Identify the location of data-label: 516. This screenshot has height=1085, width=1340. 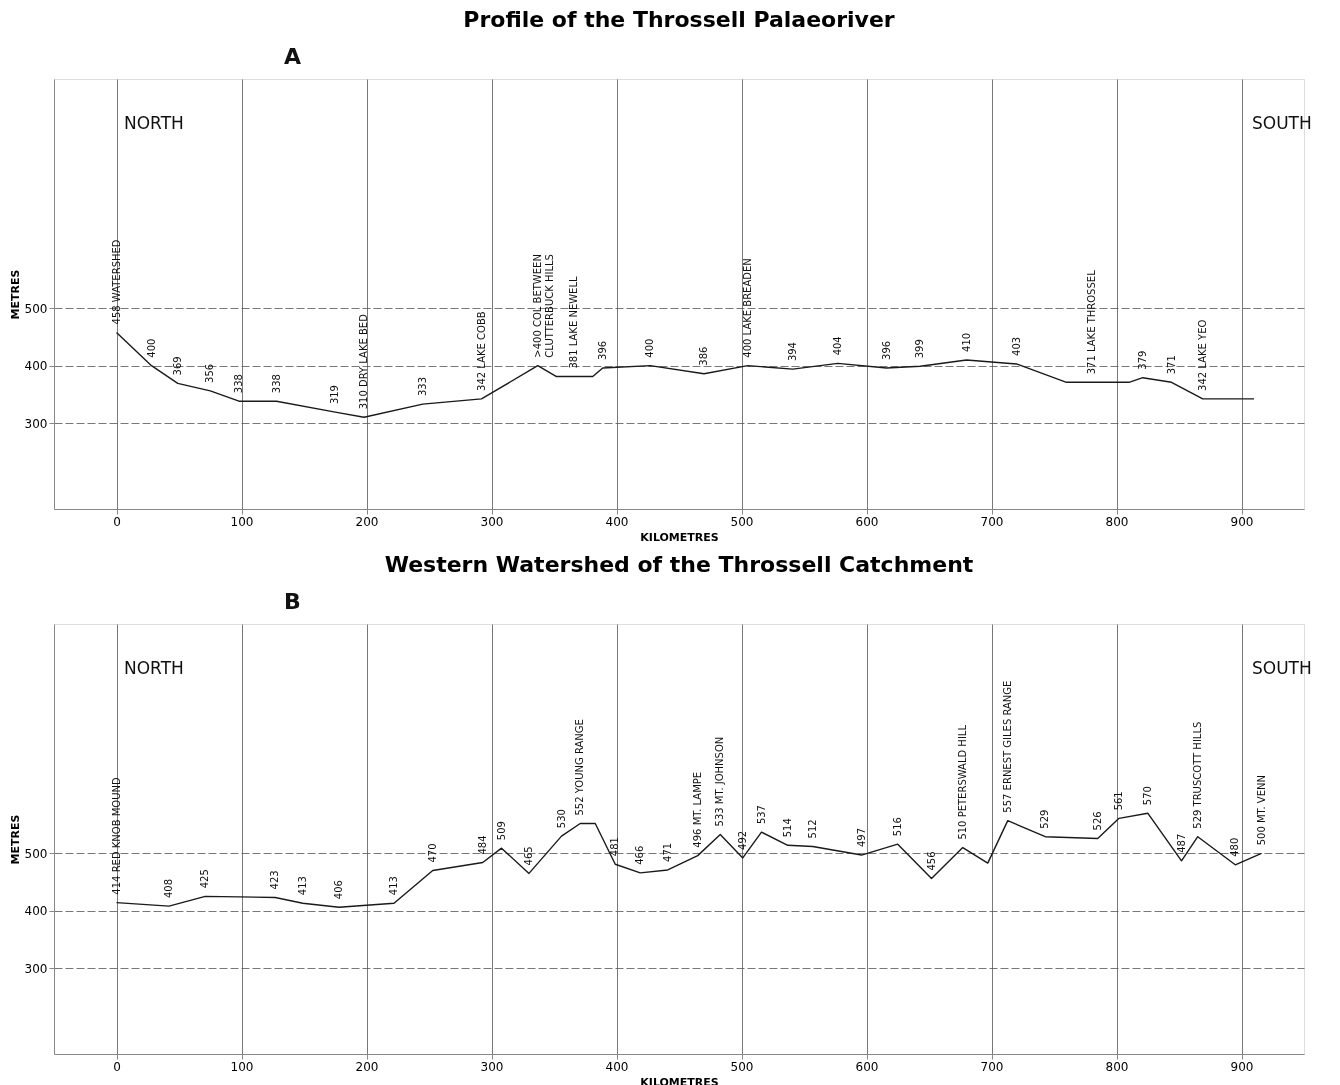
(897, 827).